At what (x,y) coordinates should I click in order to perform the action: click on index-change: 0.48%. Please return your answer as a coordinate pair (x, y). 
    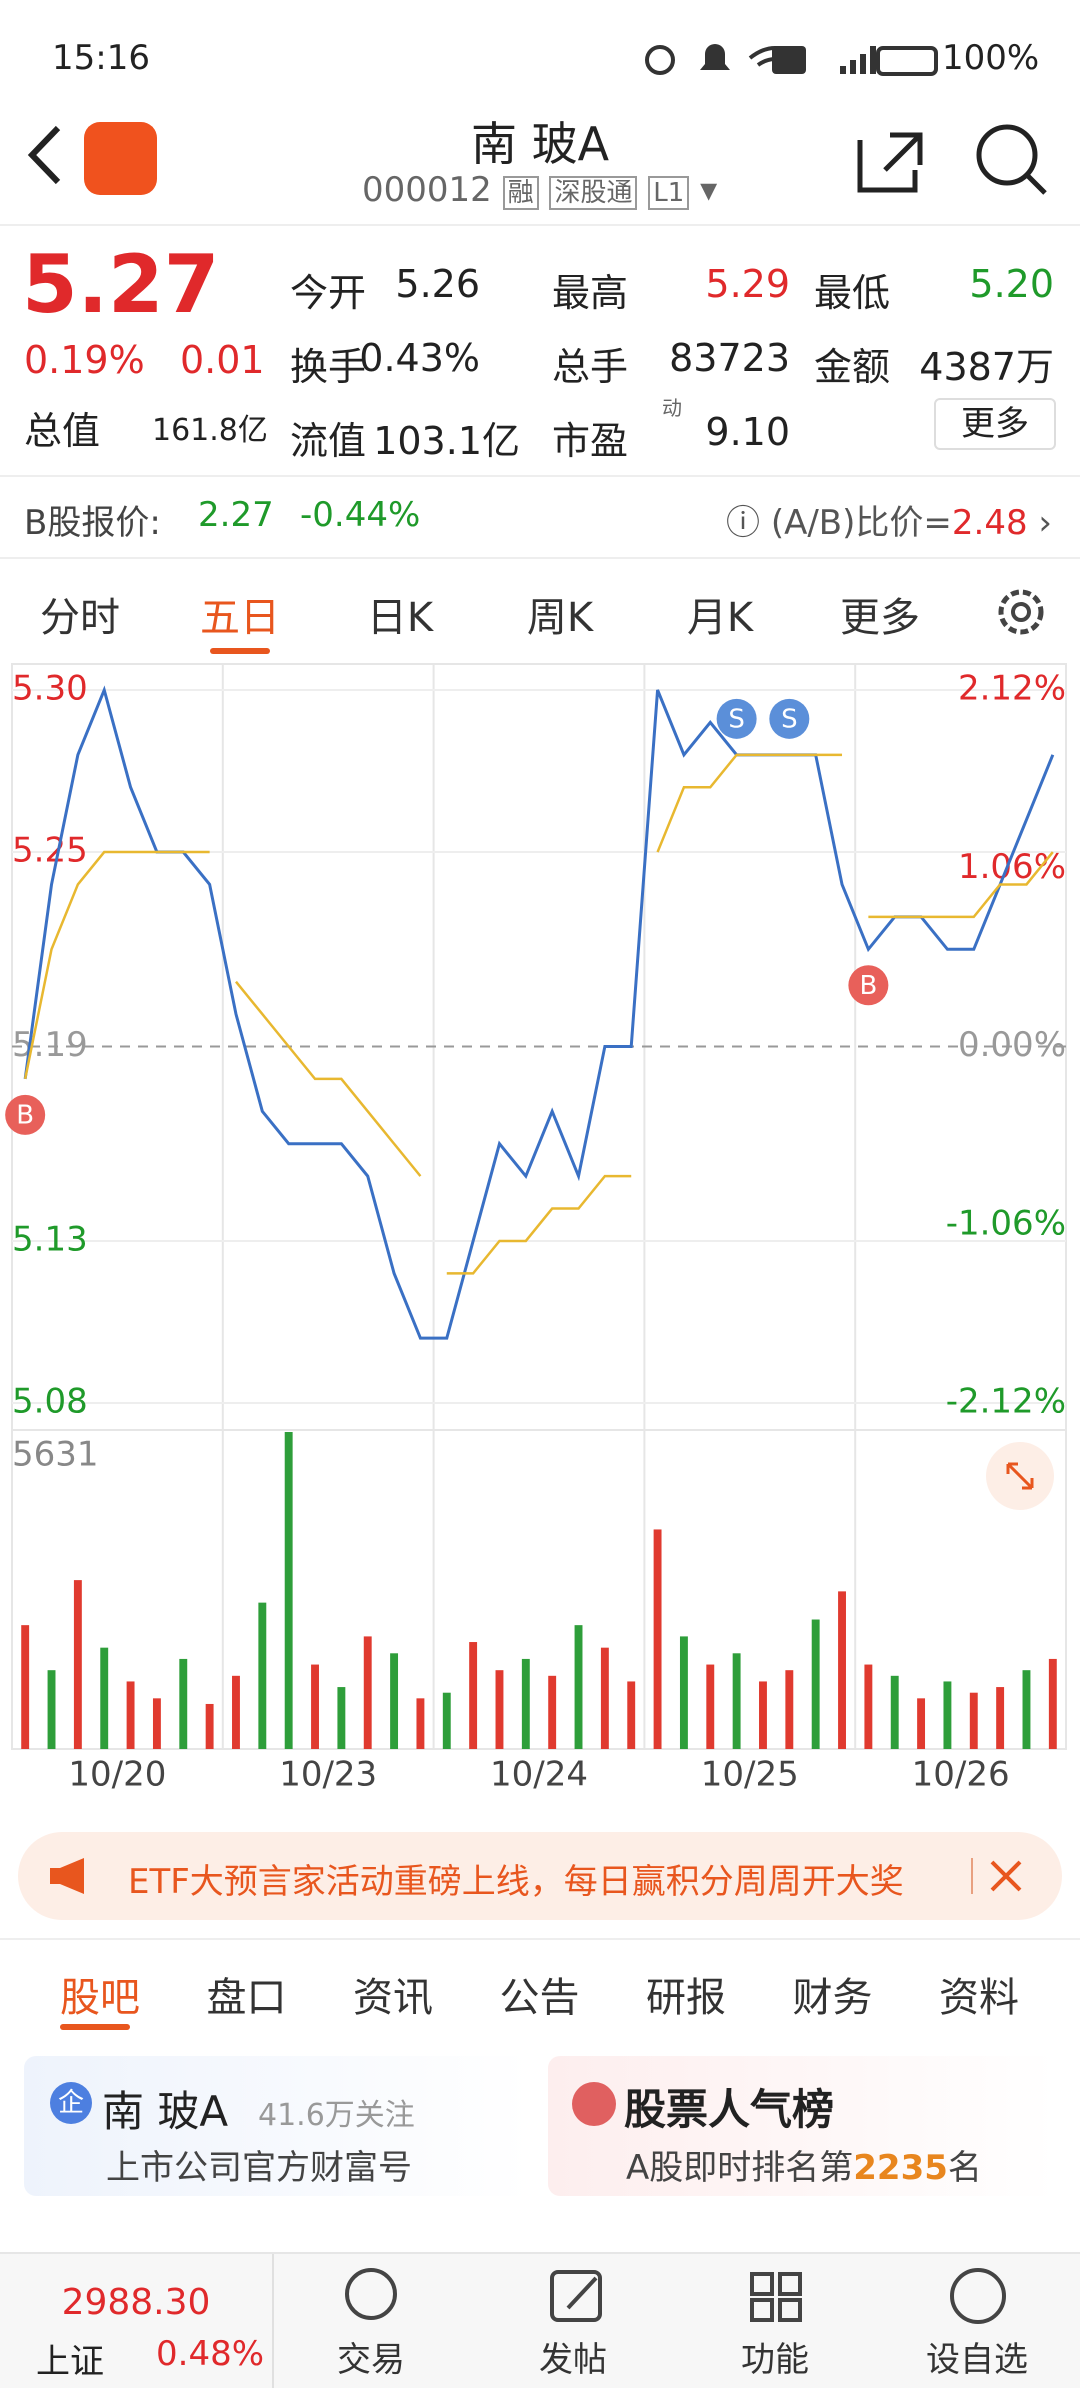
    Looking at the image, I should click on (210, 2354).